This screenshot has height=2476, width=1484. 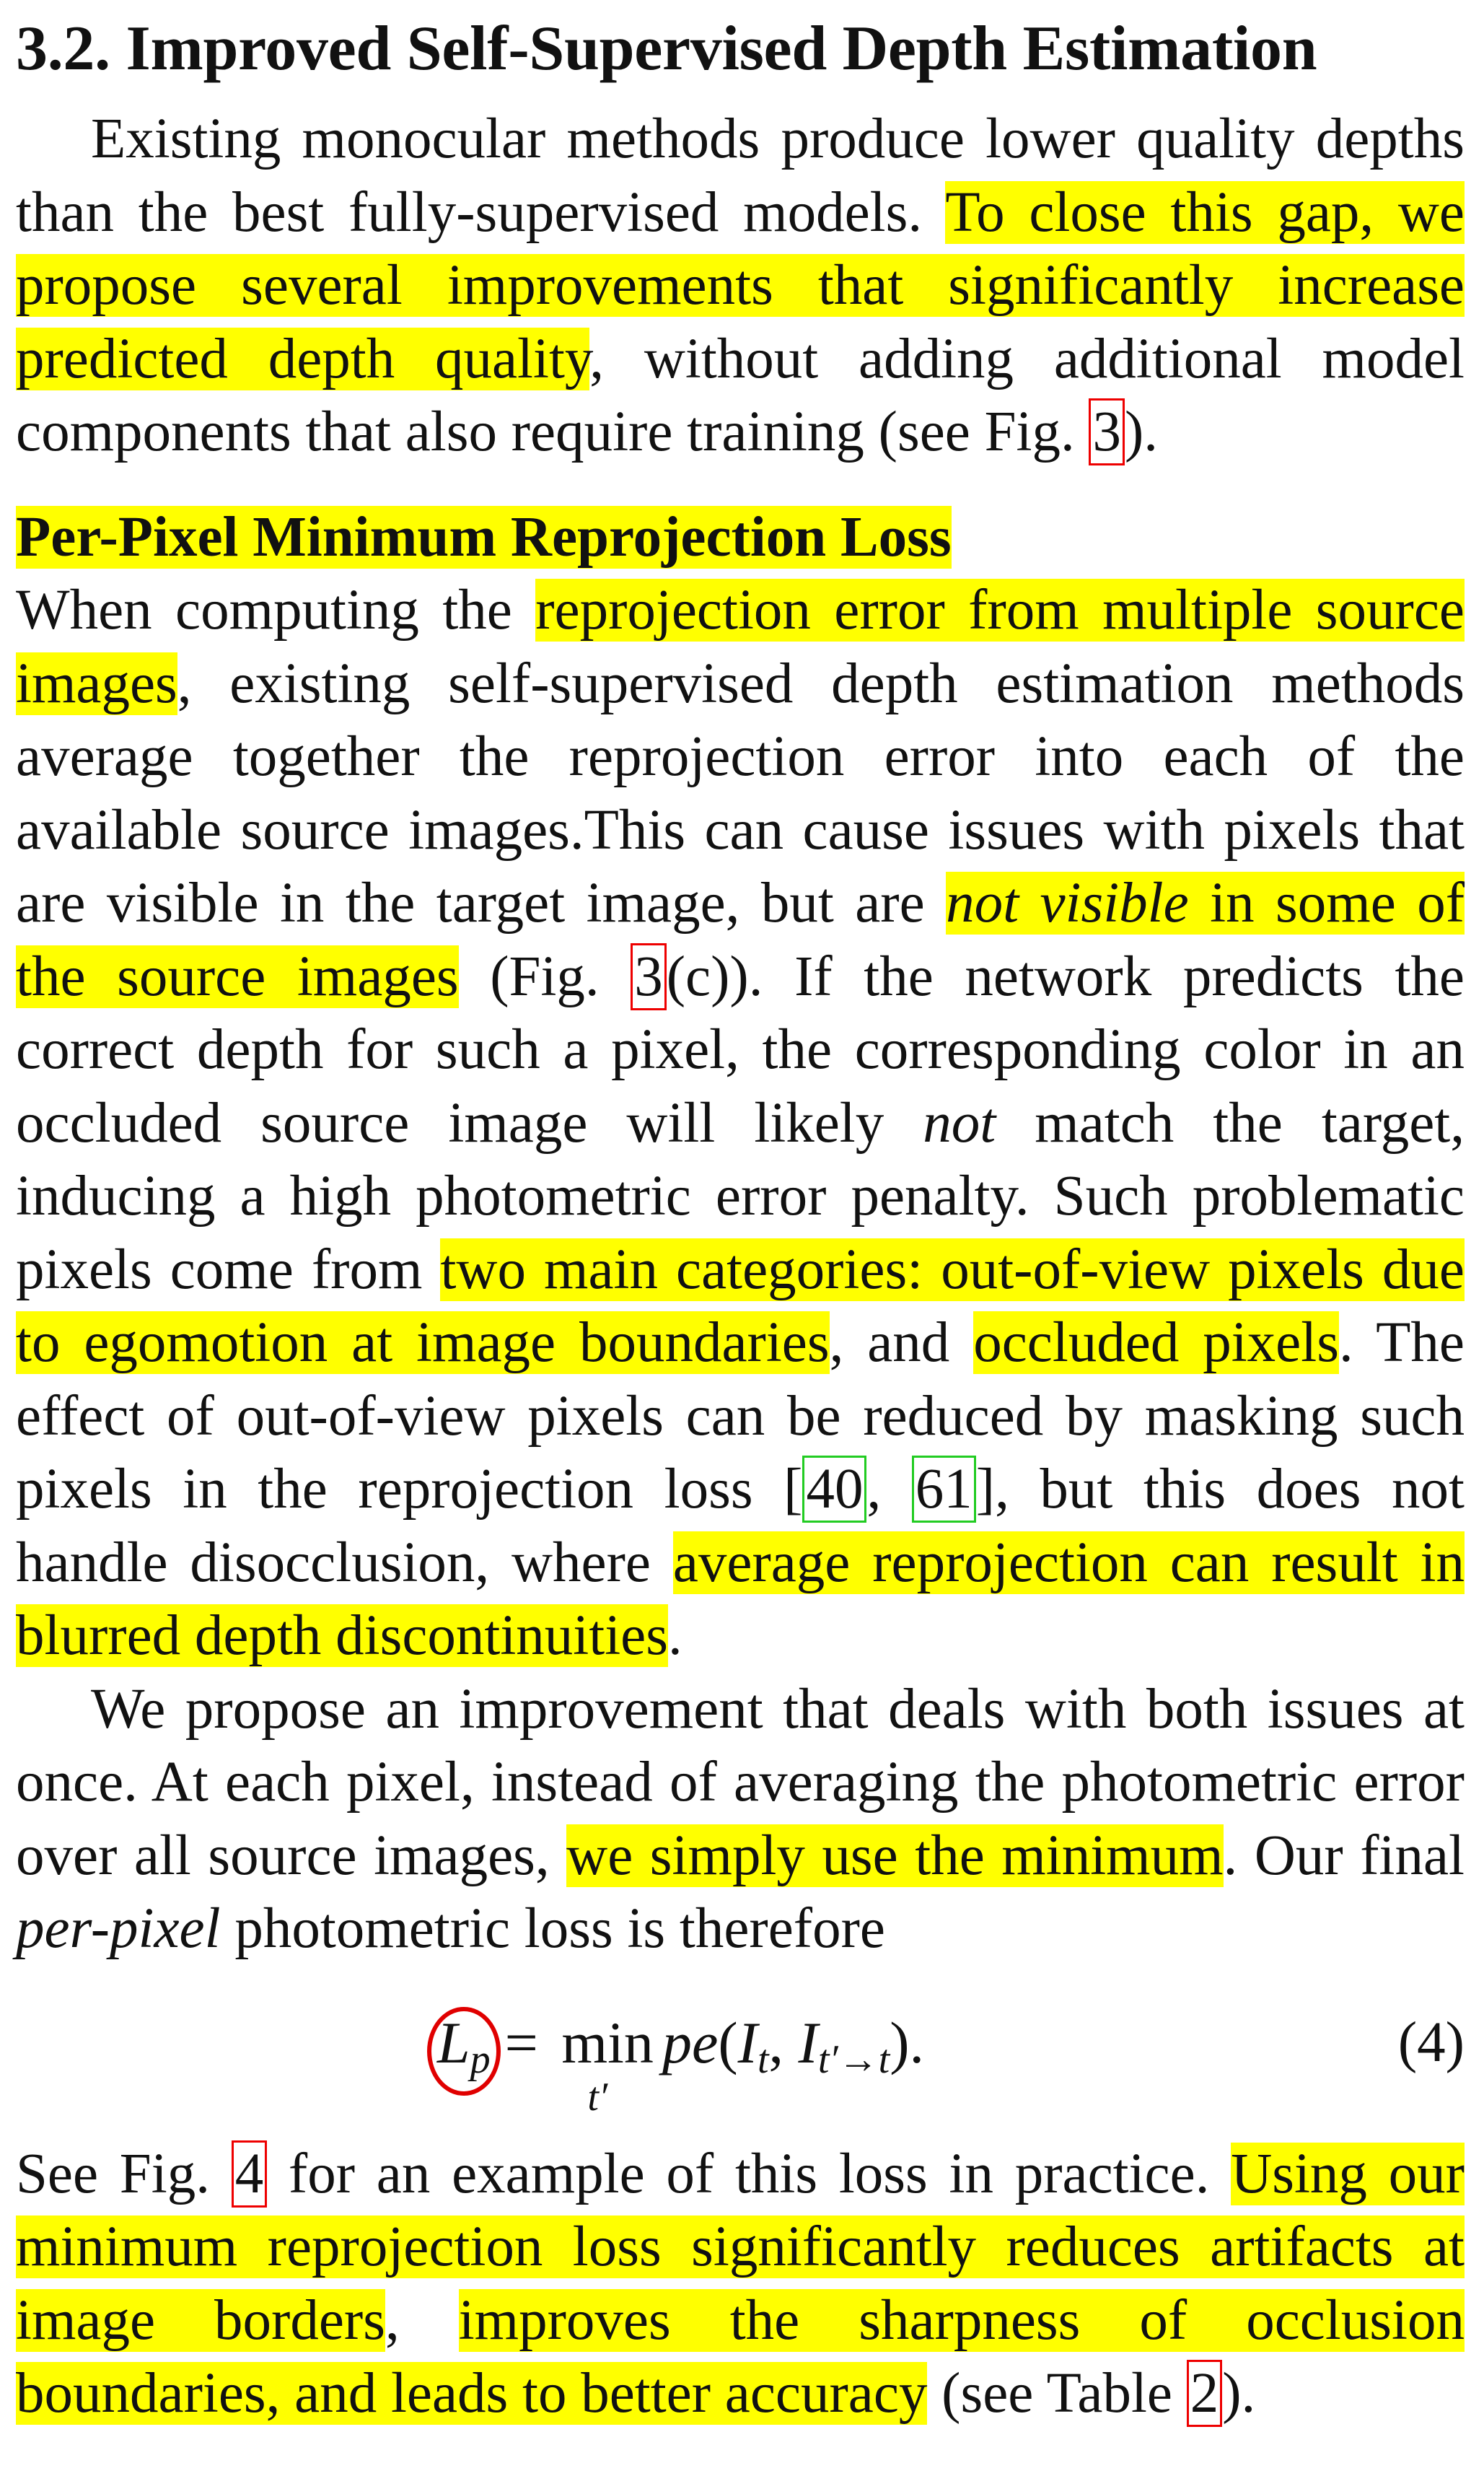 What do you see at coordinates (484, 537) in the screenshot?
I see `subheading: Per-Pixel Minimum Reprojection Loss` at bounding box center [484, 537].